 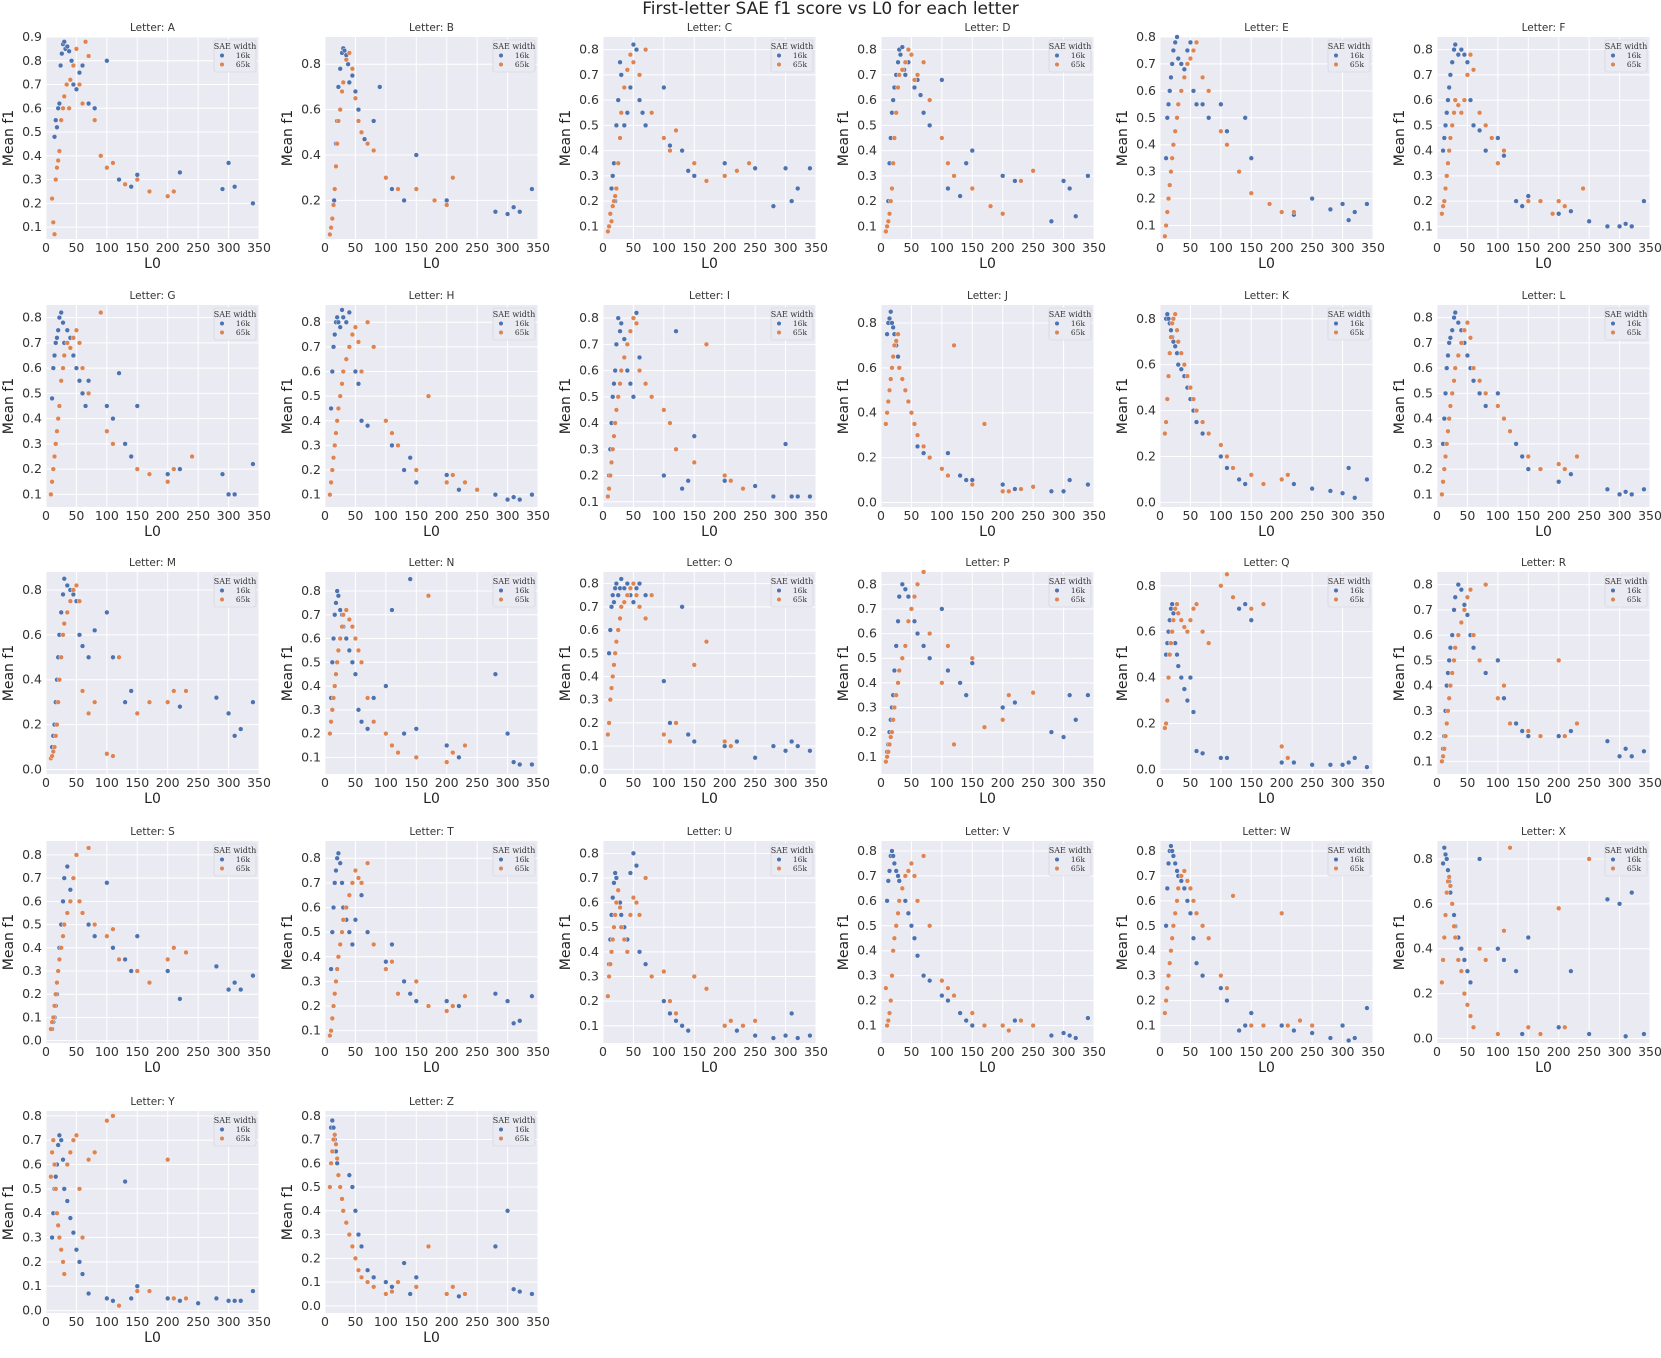 I want to click on legend-box, so click(x=792, y=56).